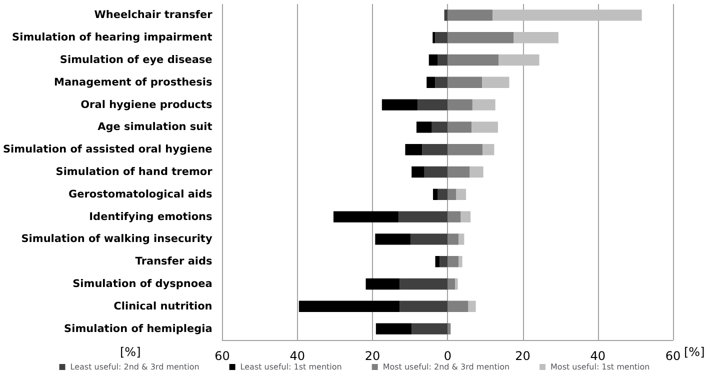 The height and width of the screenshot is (376, 709). What do you see at coordinates (155, 127) in the screenshot?
I see `y-tick-label: Age simulation suit` at bounding box center [155, 127].